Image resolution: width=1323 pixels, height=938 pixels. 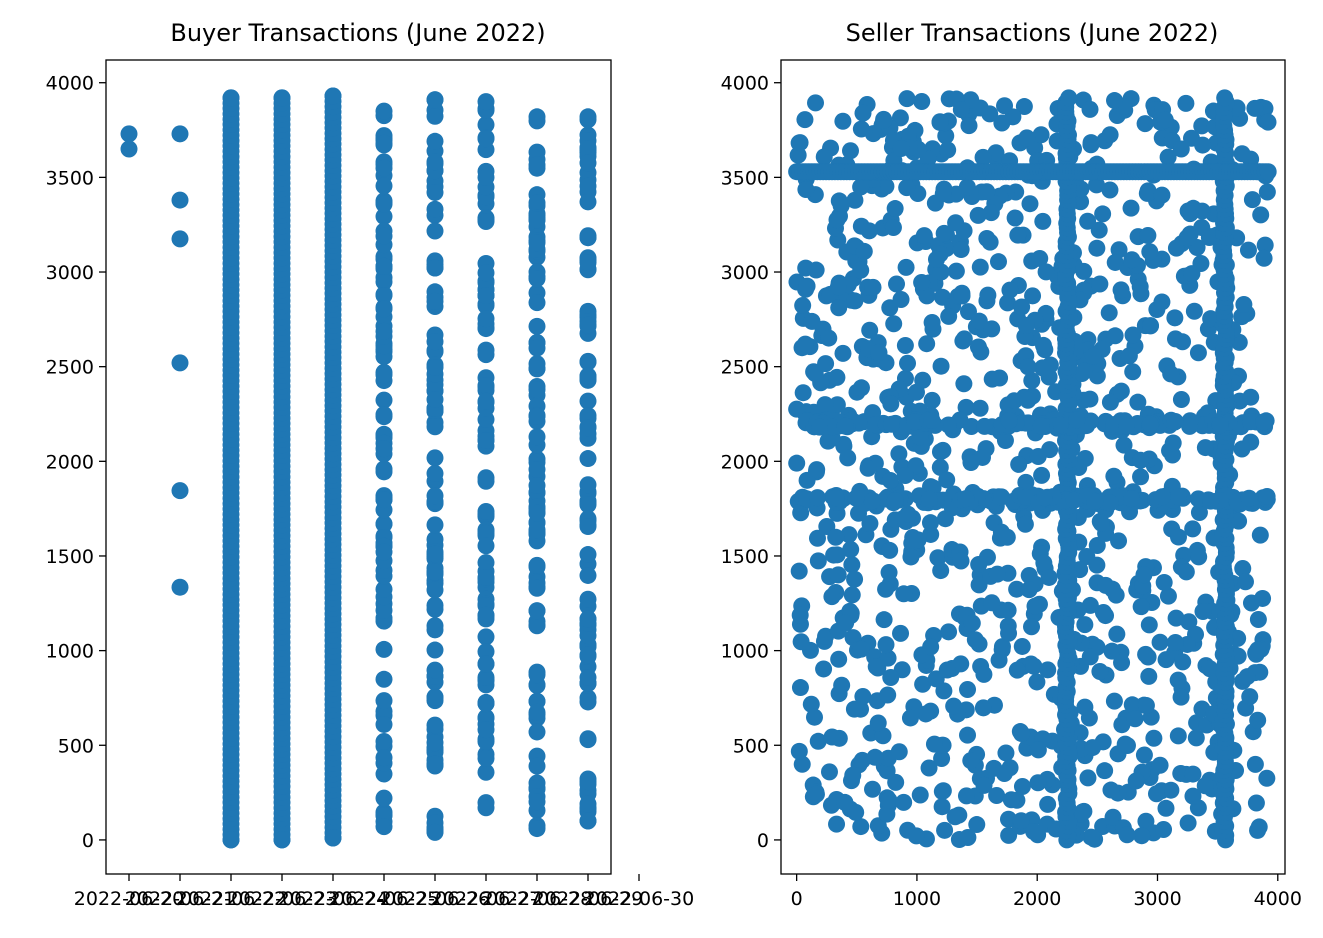 I want to click on buyer-x-tick-label: 2022-06-26, so click(x=435, y=899).